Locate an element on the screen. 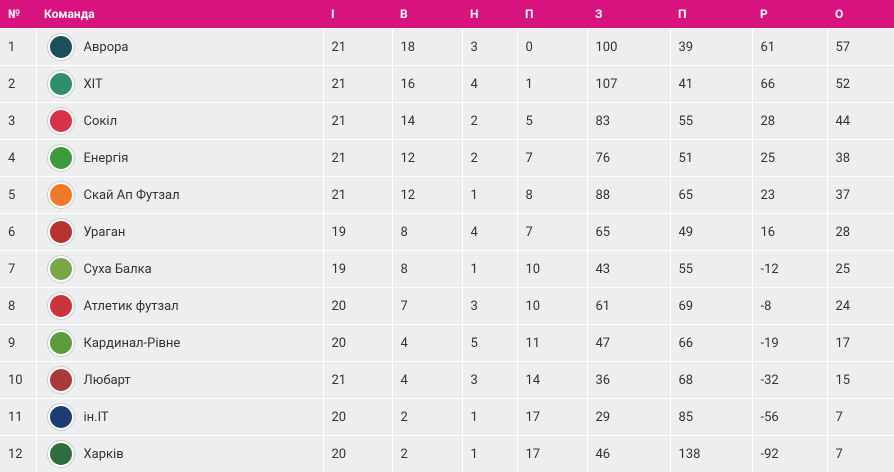 This screenshot has height=472, width=894. team-name: Любарт is located at coordinates (107, 380).